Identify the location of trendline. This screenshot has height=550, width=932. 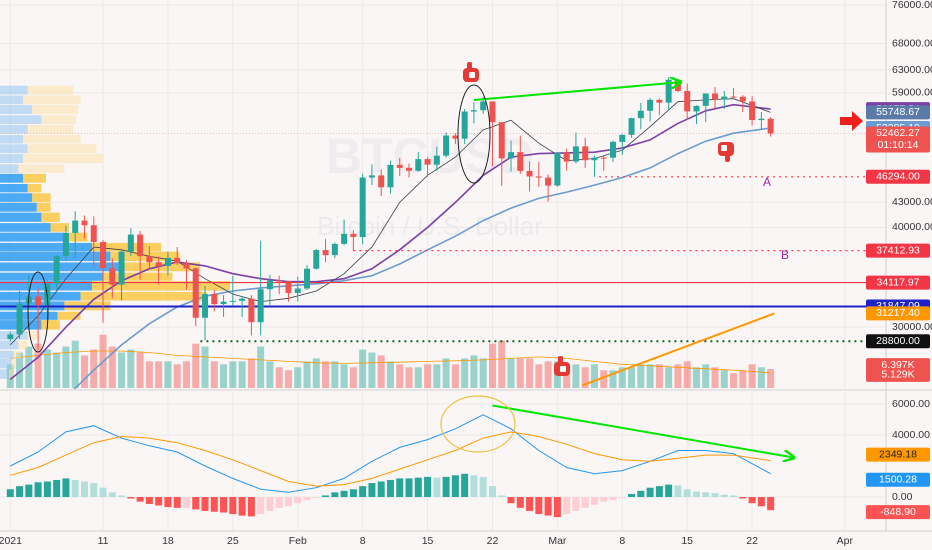
(576, 91).